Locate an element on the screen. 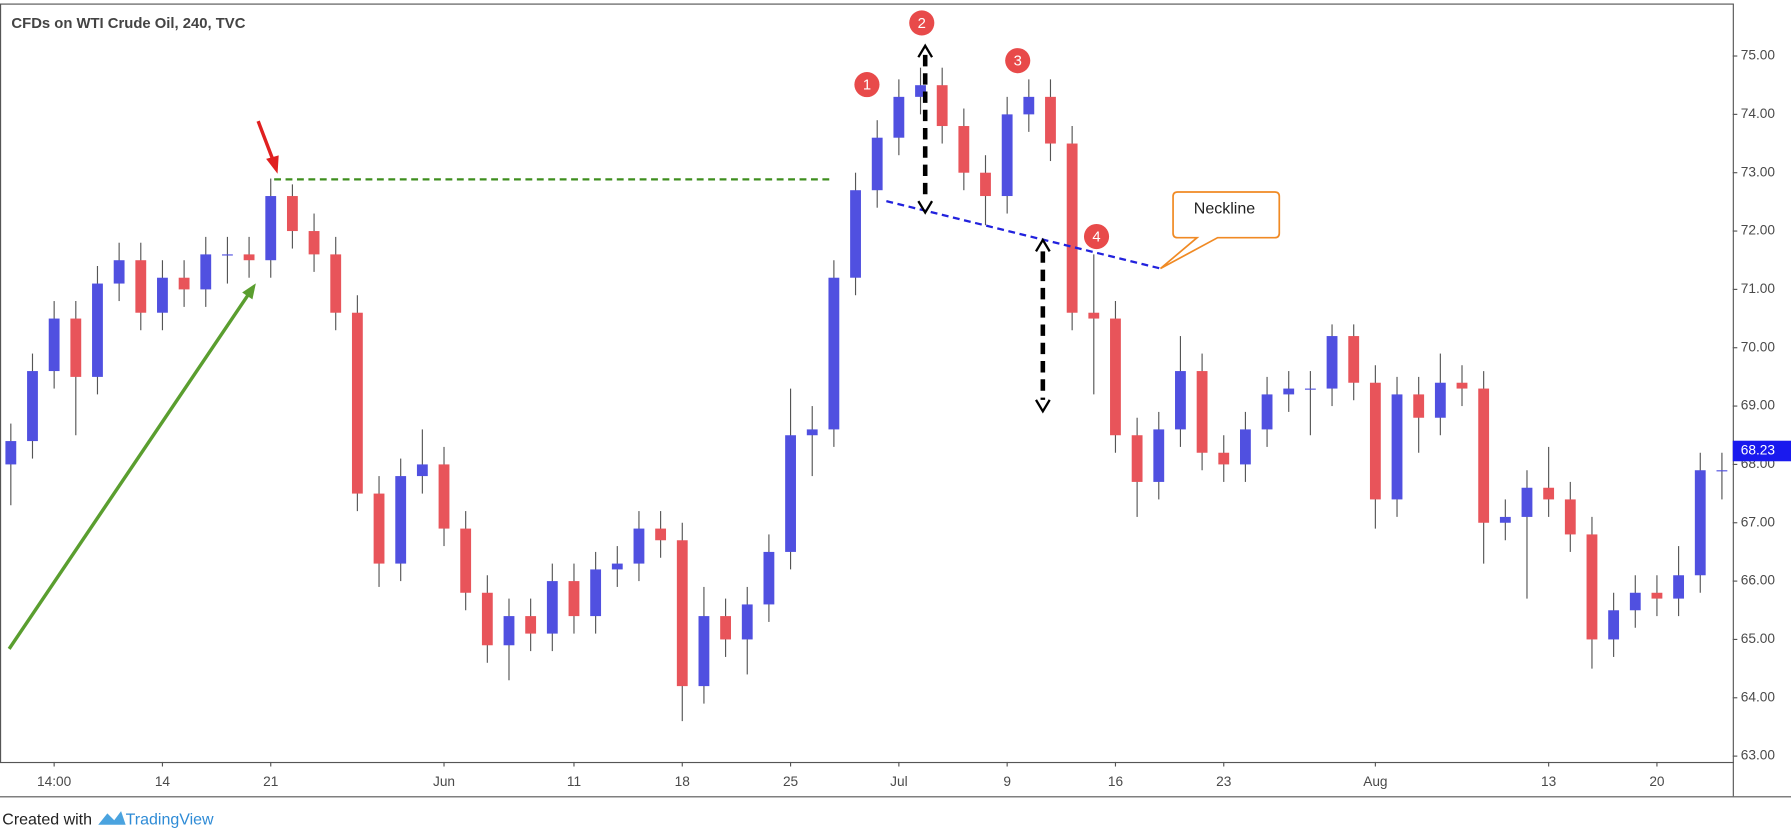 The height and width of the screenshot is (834, 1791). target-arrow-bottom is located at coordinates (1043, 406).